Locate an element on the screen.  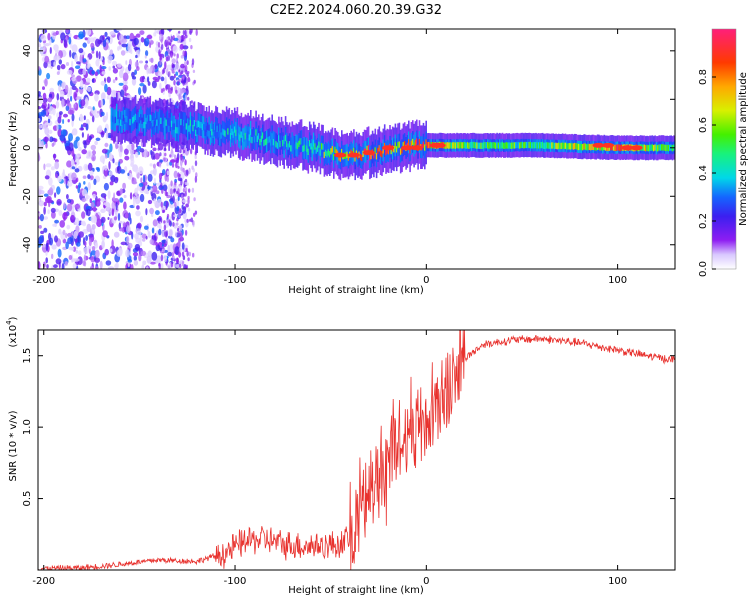
colorbar-tick-label: 0.2 is located at coordinates (703, 221).